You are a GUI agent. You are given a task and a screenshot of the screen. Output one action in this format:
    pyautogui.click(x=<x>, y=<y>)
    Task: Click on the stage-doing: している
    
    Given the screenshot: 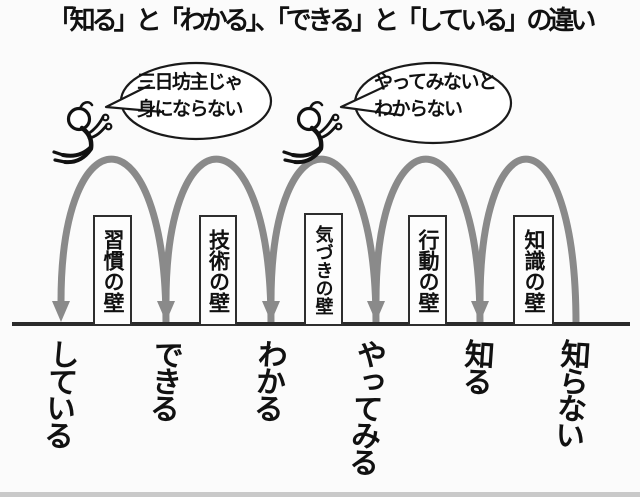 What is the action you would take?
    pyautogui.click(x=59, y=393)
    